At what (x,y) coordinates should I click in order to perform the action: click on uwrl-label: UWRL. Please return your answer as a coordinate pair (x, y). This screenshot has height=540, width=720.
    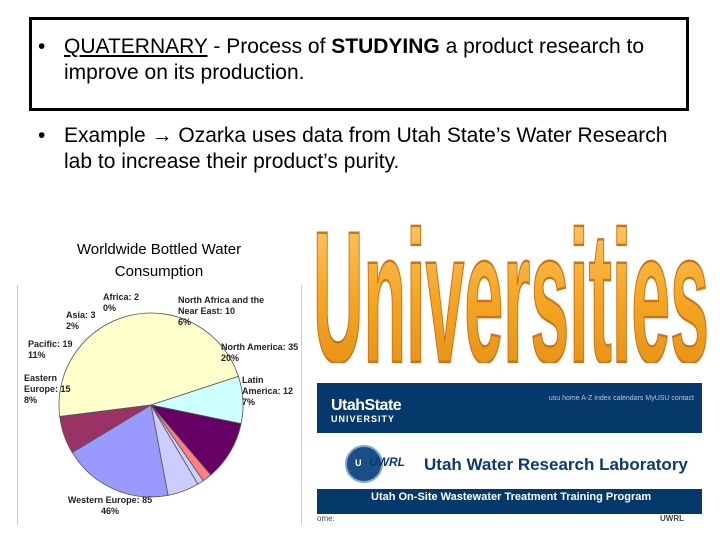
    Looking at the image, I should click on (387, 462).